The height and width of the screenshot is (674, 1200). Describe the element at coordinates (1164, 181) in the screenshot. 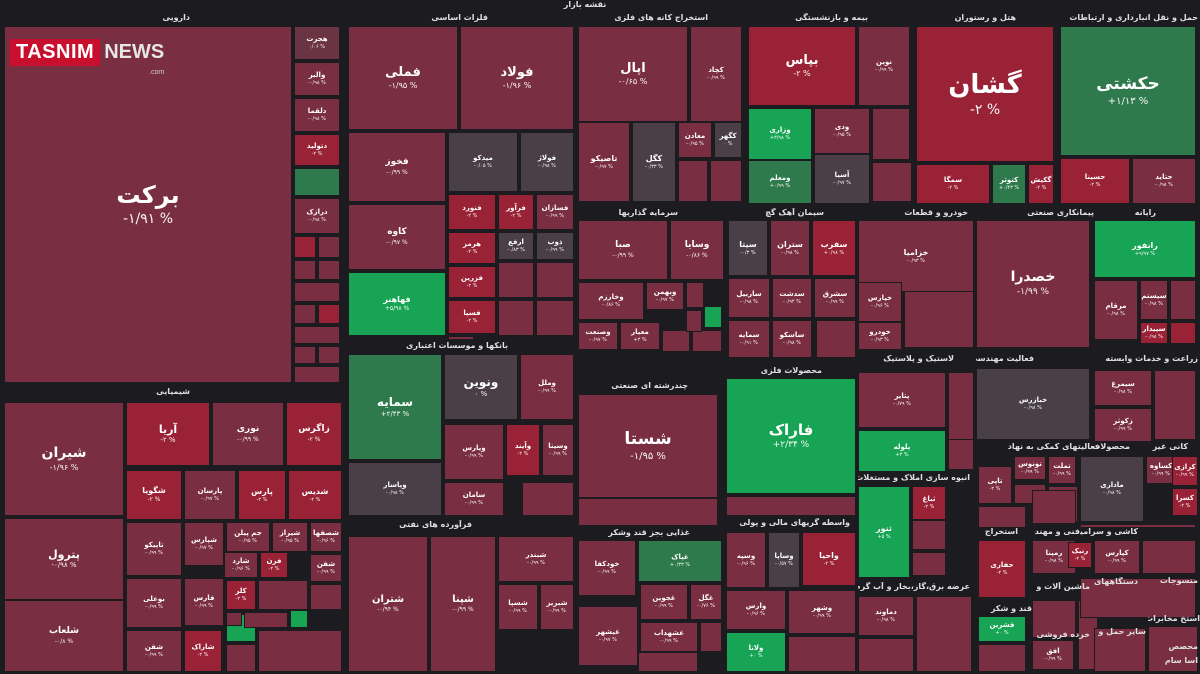

I see `stock-tile: حتاید -۰/۹۸ %` at that location.